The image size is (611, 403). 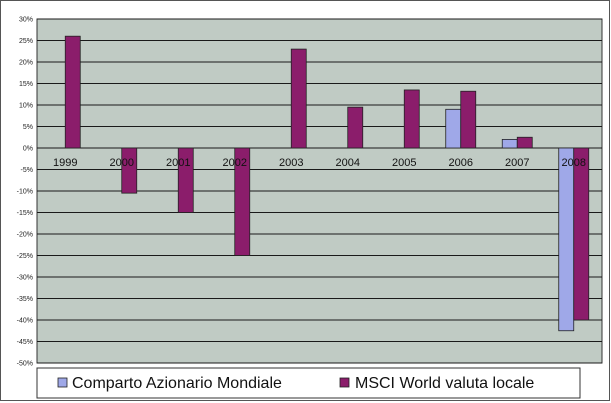 What do you see at coordinates (444, 383) in the screenshot?
I see `legend-label: MSCI World valuta locale` at bounding box center [444, 383].